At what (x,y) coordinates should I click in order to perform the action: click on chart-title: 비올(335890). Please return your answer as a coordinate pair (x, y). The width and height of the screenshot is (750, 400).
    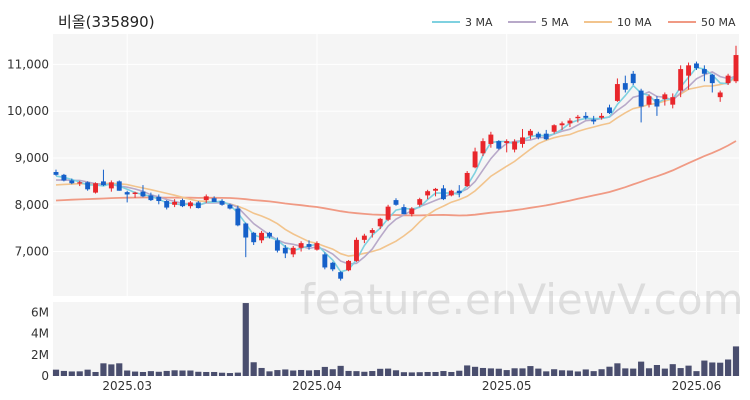
    Looking at the image, I should click on (106, 22).